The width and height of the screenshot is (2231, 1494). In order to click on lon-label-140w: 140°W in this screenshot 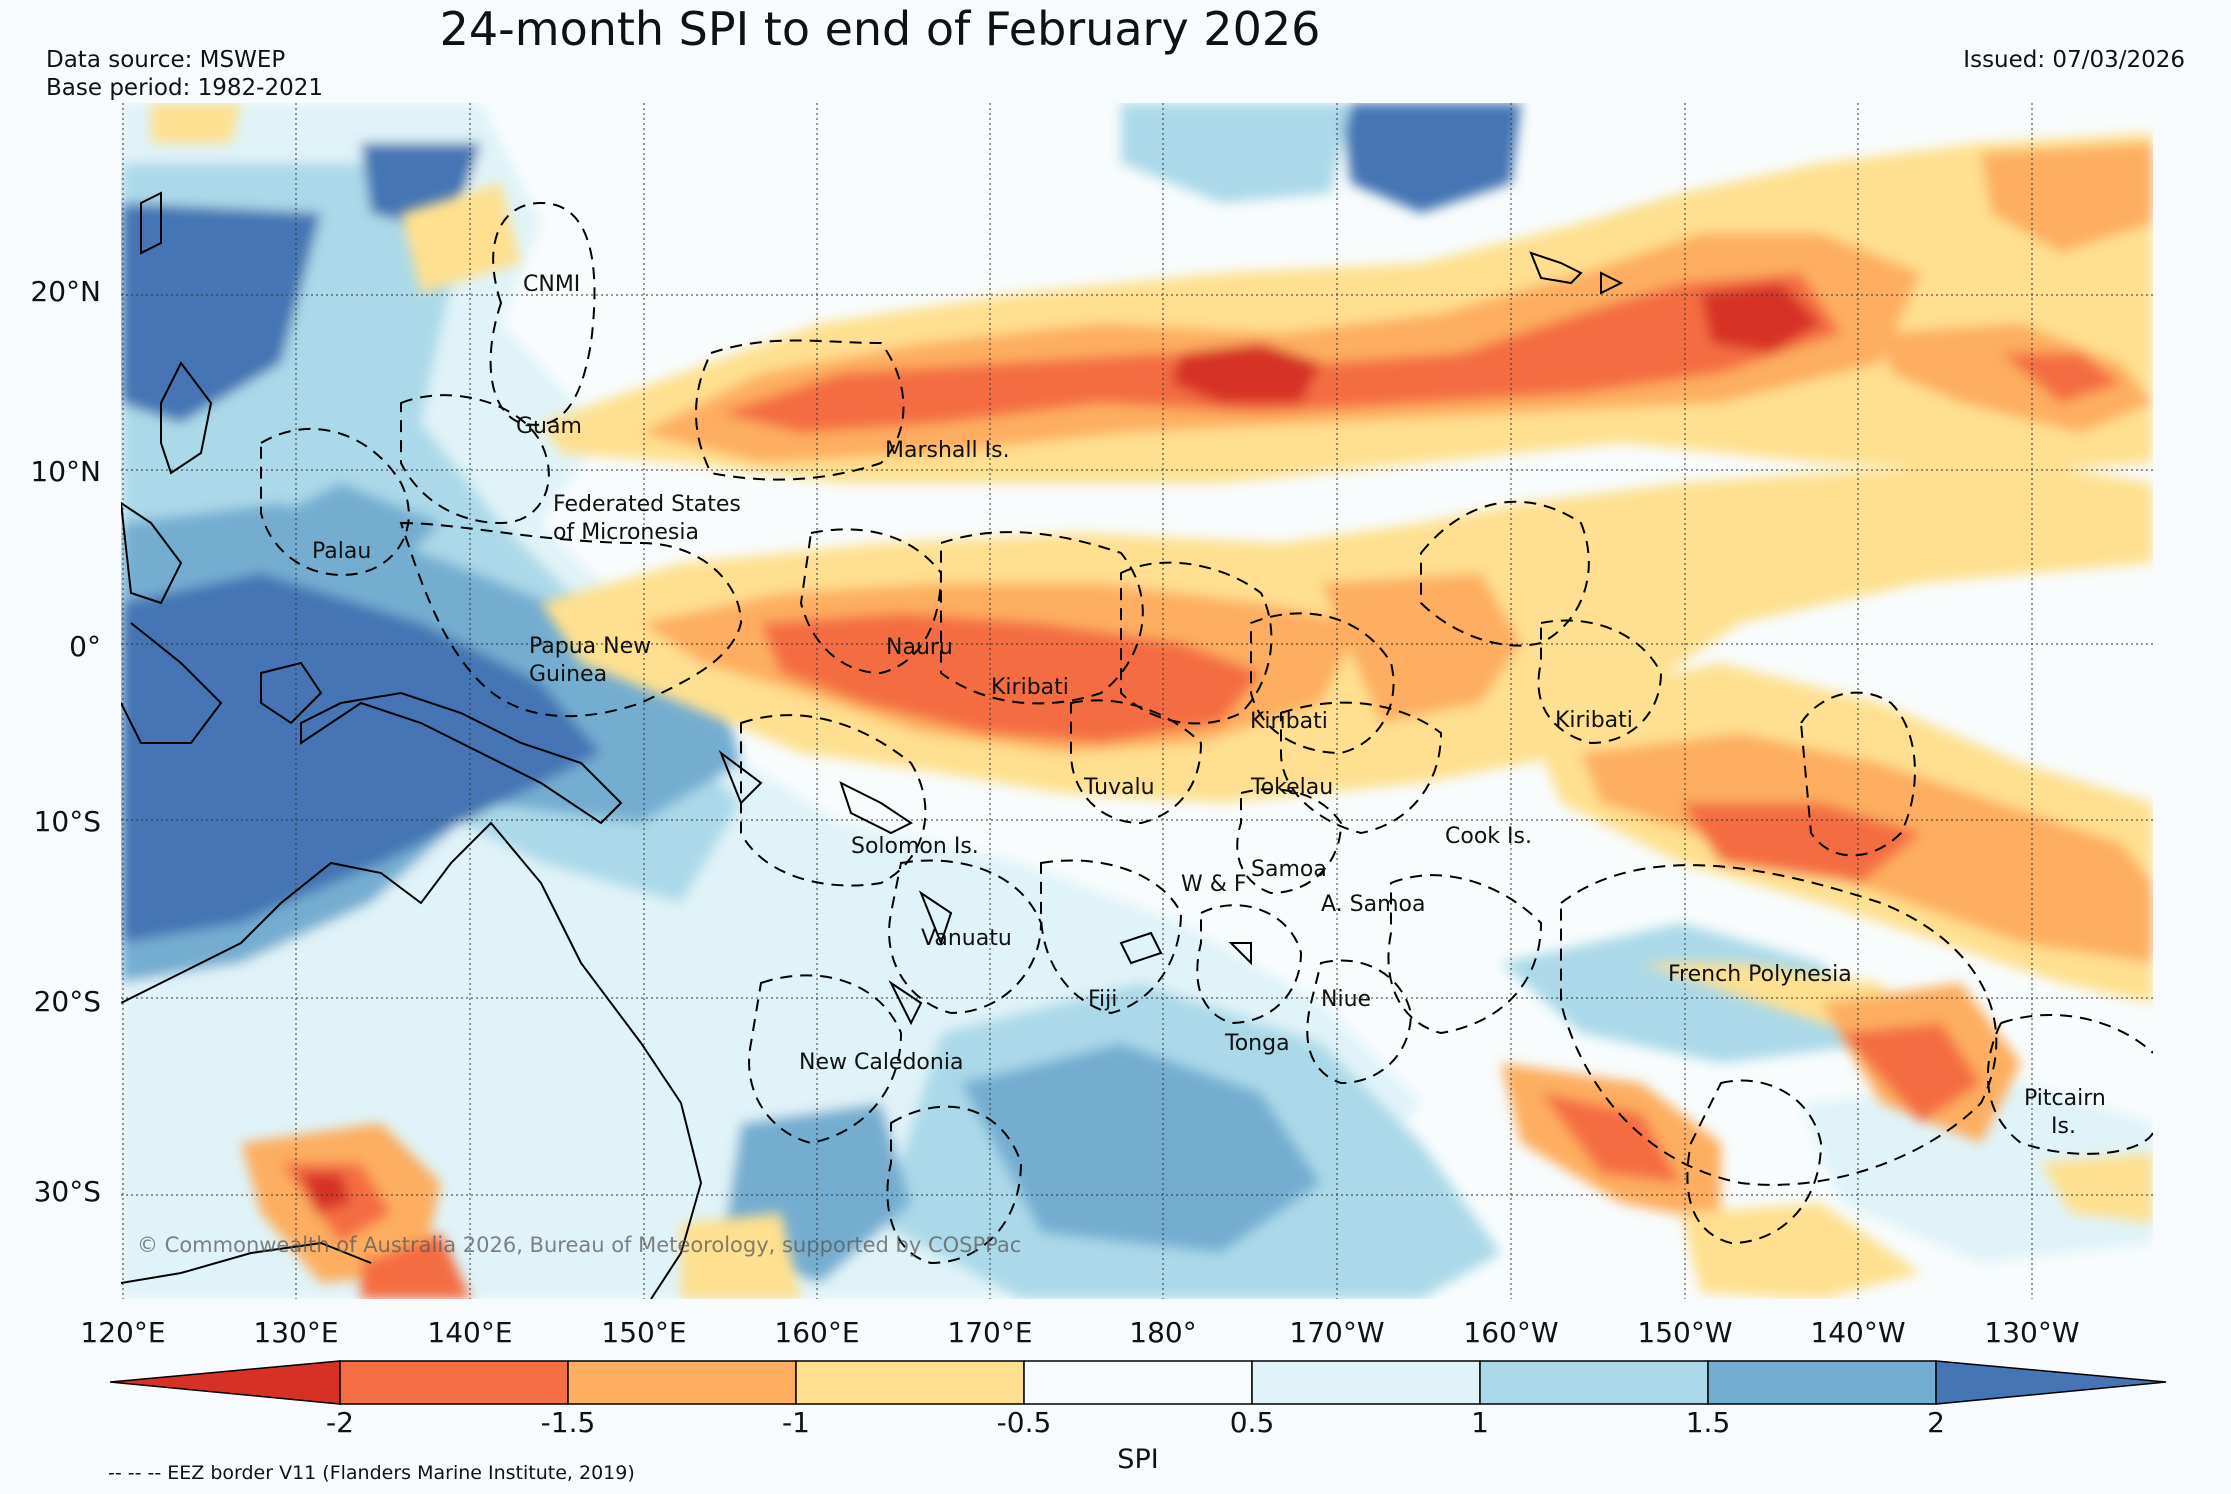, I will do `click(1858, 1332)`.